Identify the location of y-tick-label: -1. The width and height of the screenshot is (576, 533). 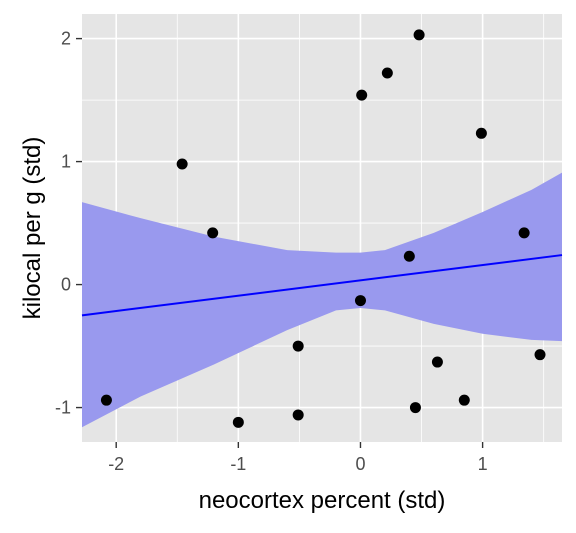
(63, 408).